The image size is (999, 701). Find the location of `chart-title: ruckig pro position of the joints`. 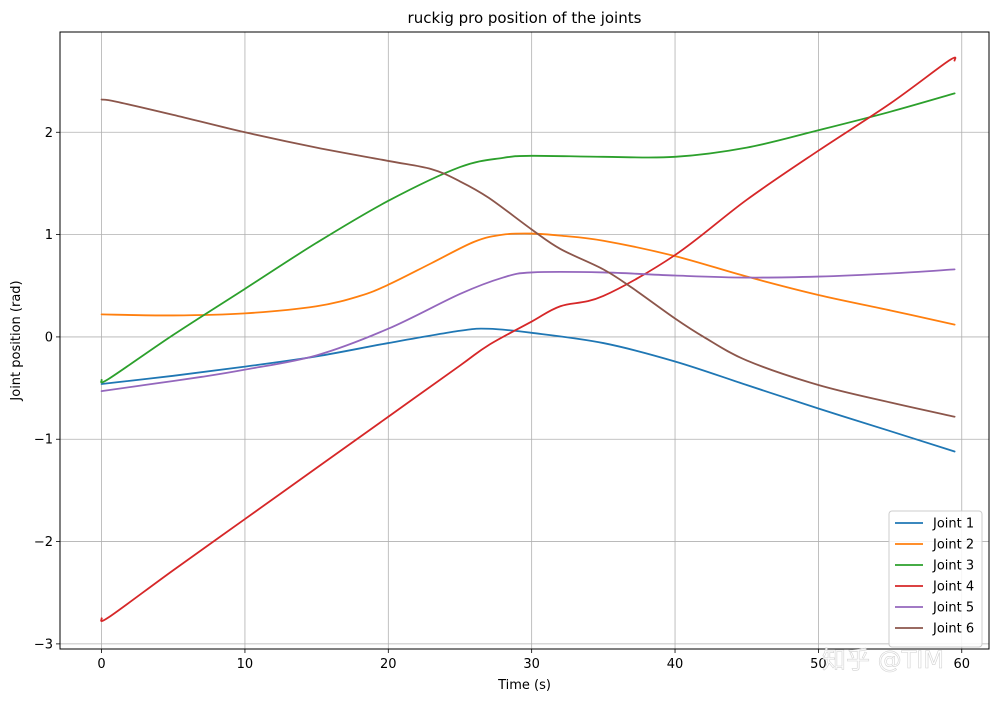

chart-title: ruckig pro position of the joints is located at coordinates (525, 18).